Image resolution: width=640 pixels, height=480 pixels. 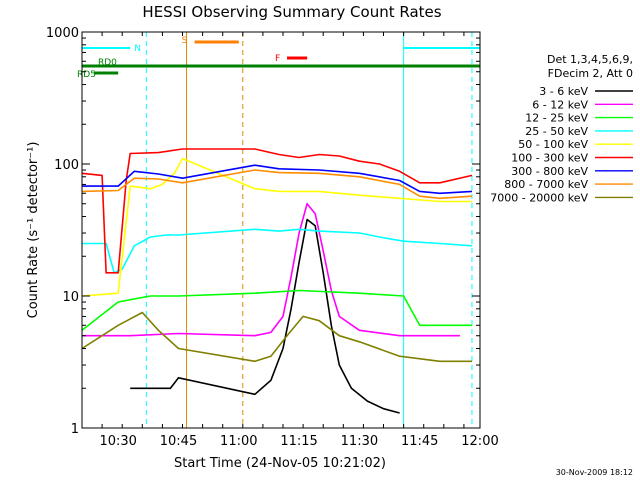 What do you see at coordinates (549, 171) in the screenshot?
I see `legend-label-6: 300 - 800 keV` at bounding box center [549, 171].